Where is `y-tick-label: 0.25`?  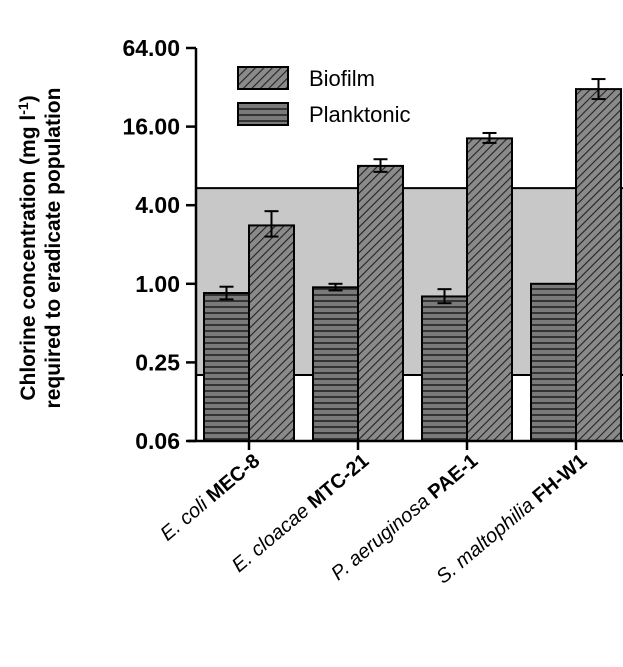
y-tick-label: 0.25 is located at coordinates (157, 362).